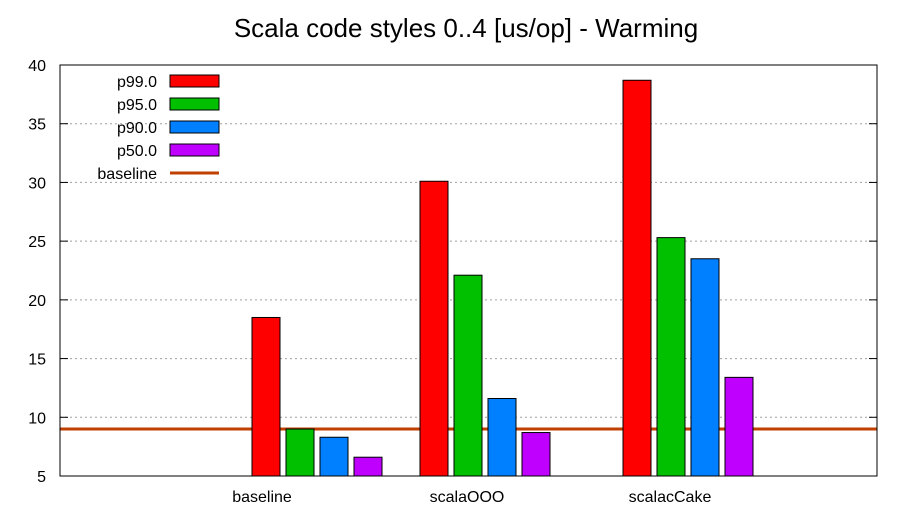 The height and width of the screenshot is (525, 910). Describe the element at coordinates (671, 357) in the screenshot. I see `bar-p95-0-scalacCake` at that location.